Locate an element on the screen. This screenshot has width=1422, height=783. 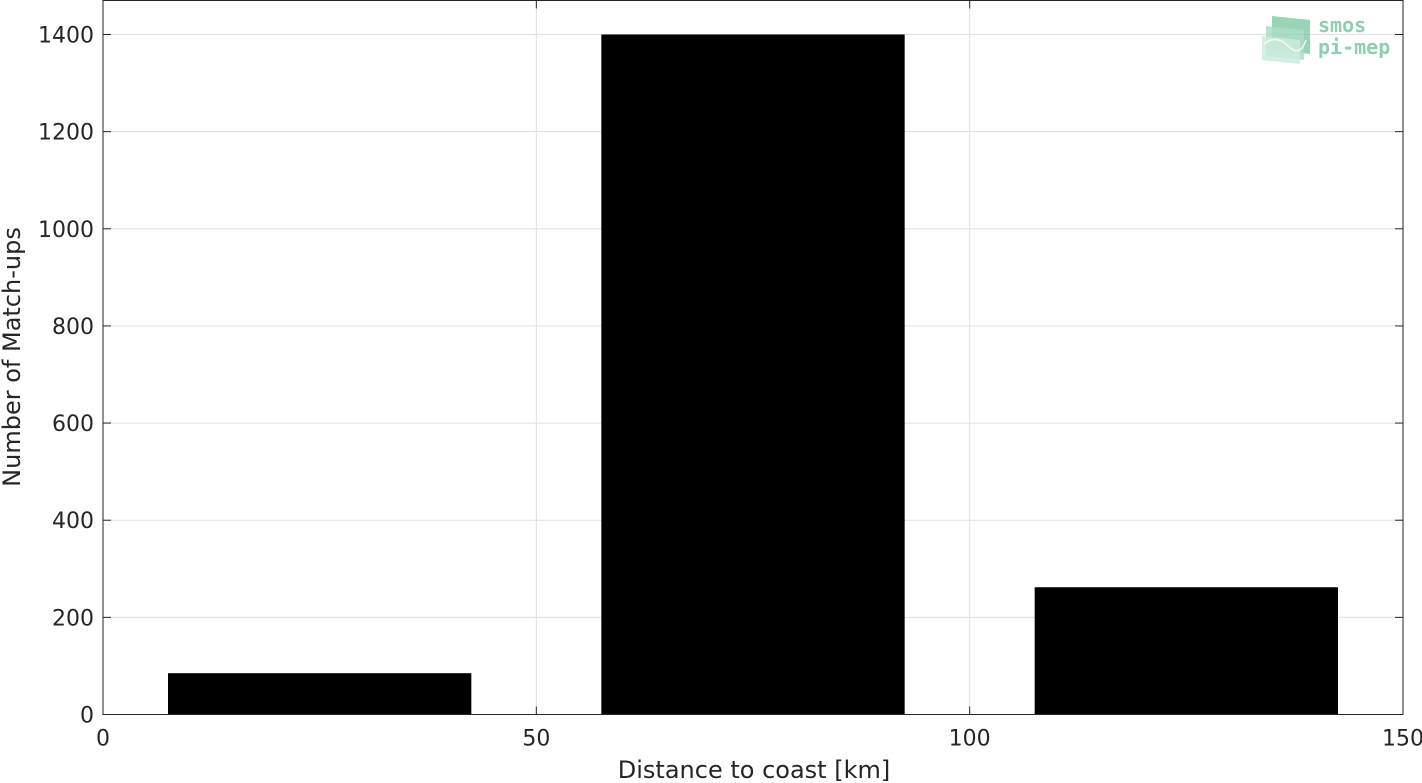
y-tick-label: 1200 is located at coordinates (66, 133).